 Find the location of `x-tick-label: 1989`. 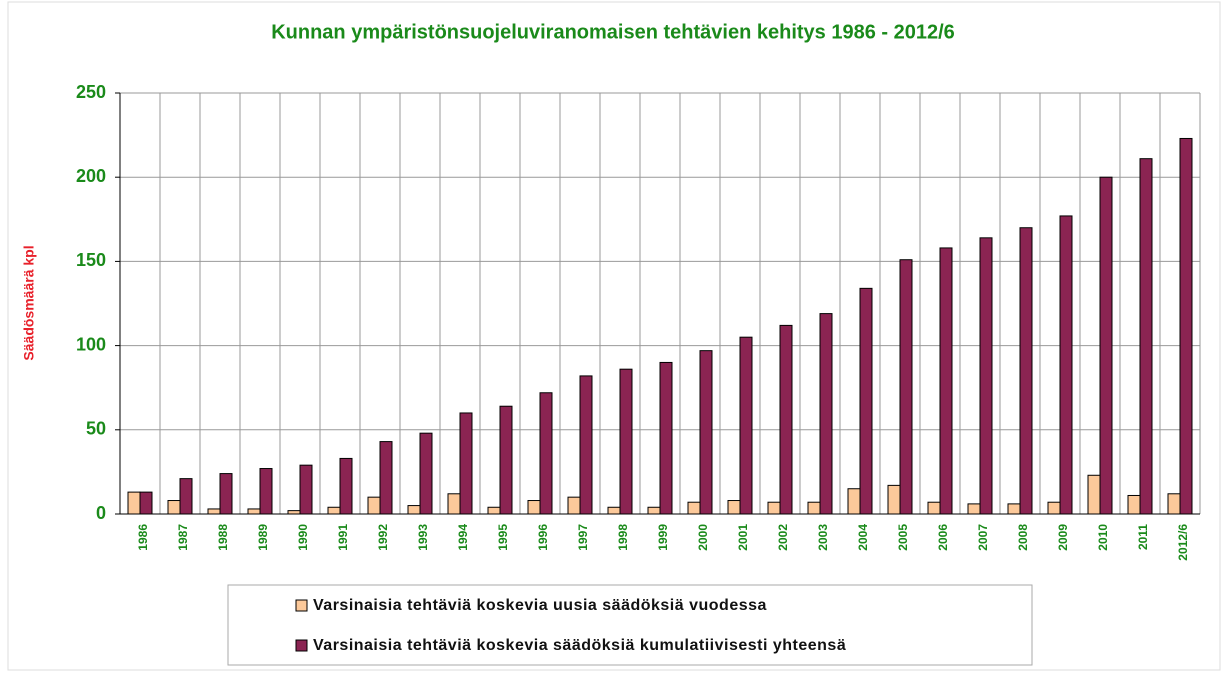

x-tick-label: 1989 is located at coordinates (263, 537).